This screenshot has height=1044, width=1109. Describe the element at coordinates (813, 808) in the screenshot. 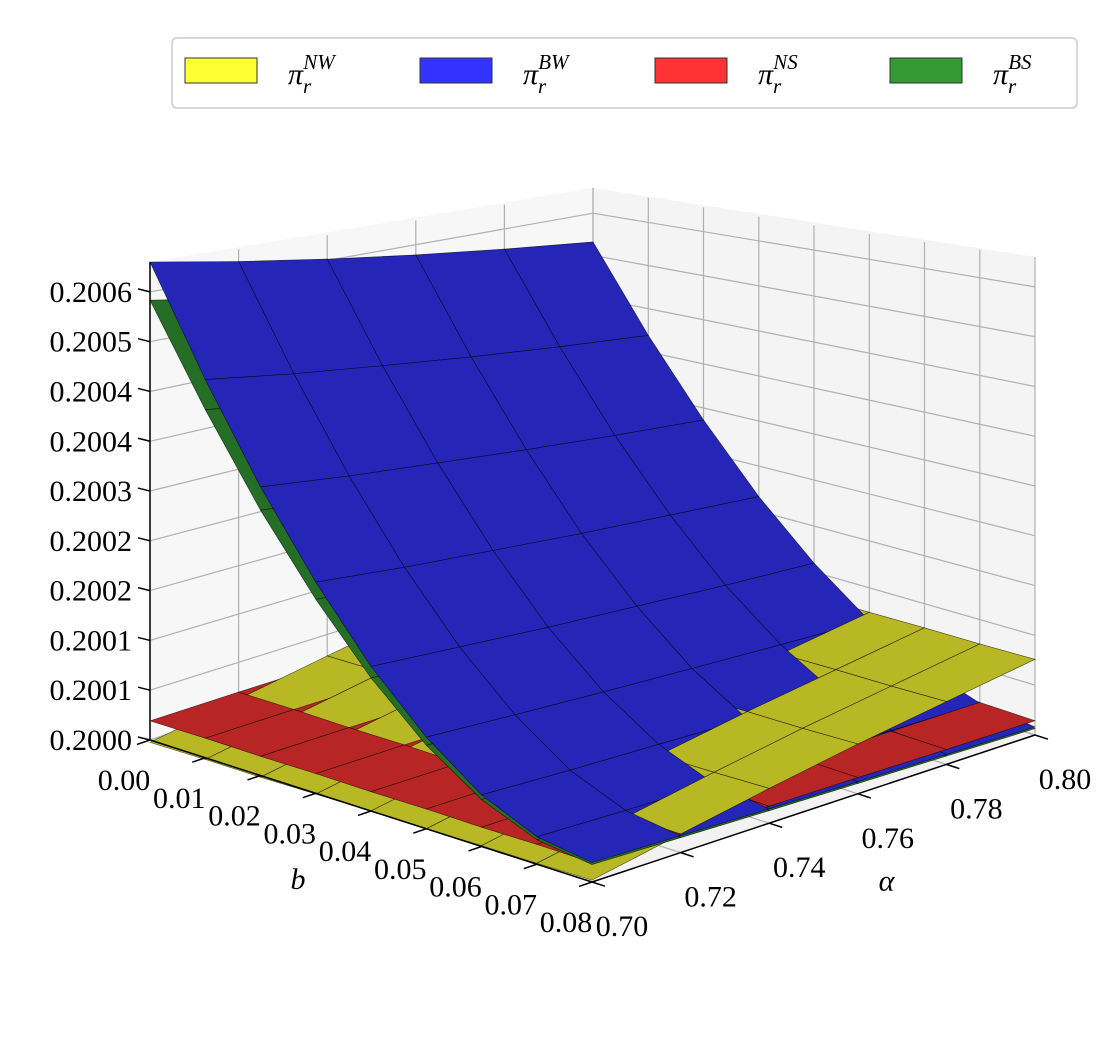

I see `y-axis-line` at that location.